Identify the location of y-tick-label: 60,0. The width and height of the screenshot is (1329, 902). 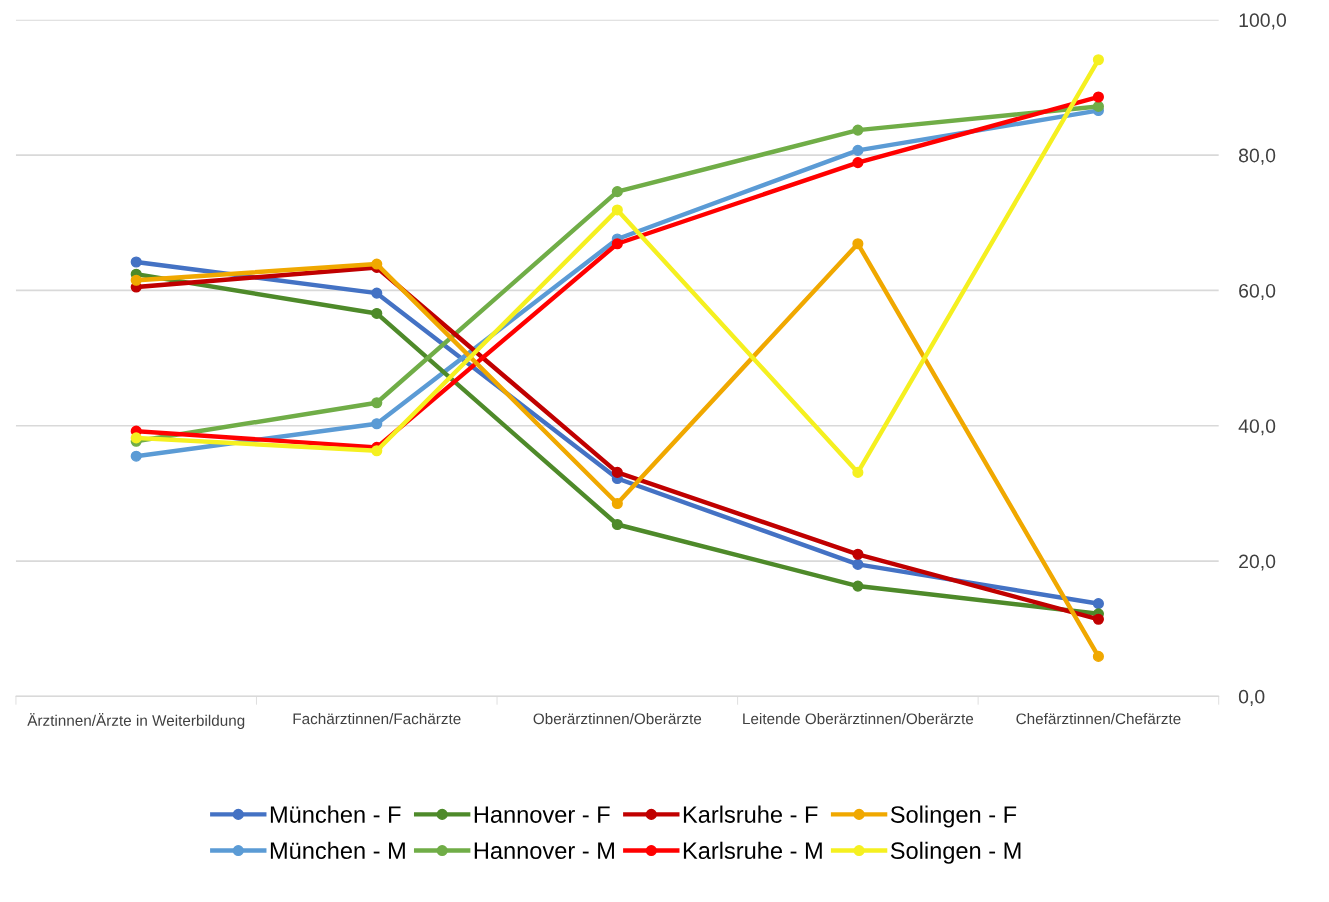
(1257, 291).